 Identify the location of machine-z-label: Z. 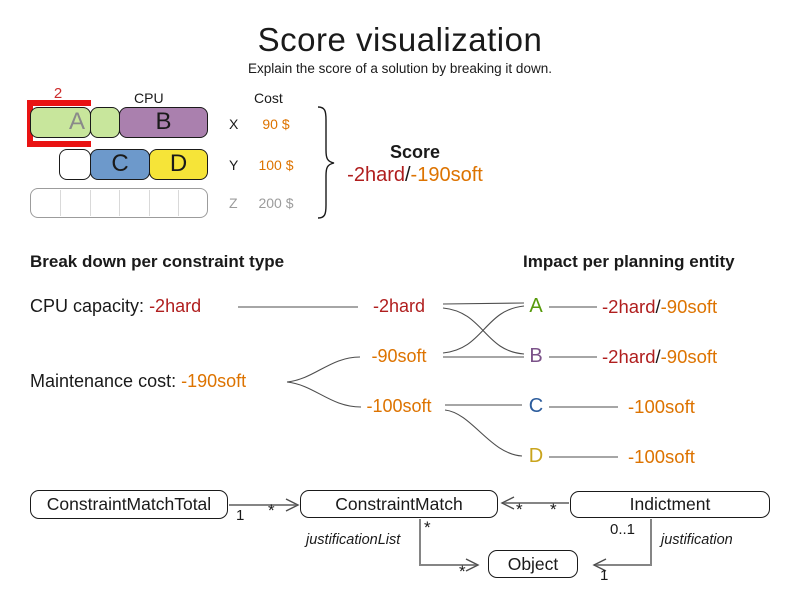
(233, 203).